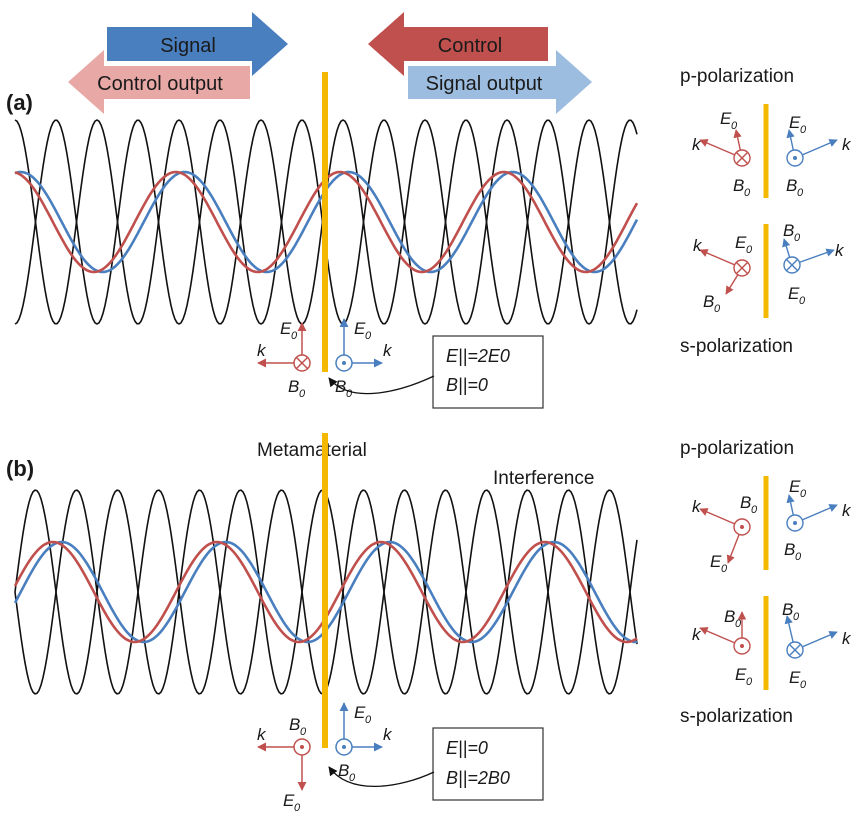 This screenshot has width=857, height=813. What do you see at coordinates (436, 372) in the screenshot?
I see `panel-a-info-box: E||=2E0 B||=0` at bounding box center [436, 372].